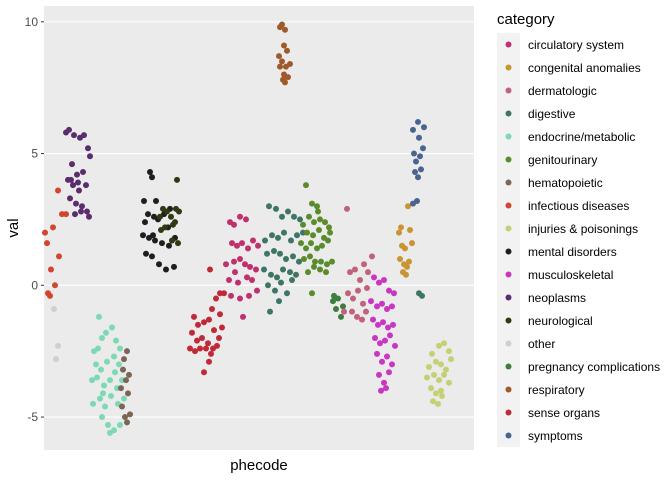 This screenshot has height=480, width=672. I want to click on legend-label: respiratory, so click(556, 390).